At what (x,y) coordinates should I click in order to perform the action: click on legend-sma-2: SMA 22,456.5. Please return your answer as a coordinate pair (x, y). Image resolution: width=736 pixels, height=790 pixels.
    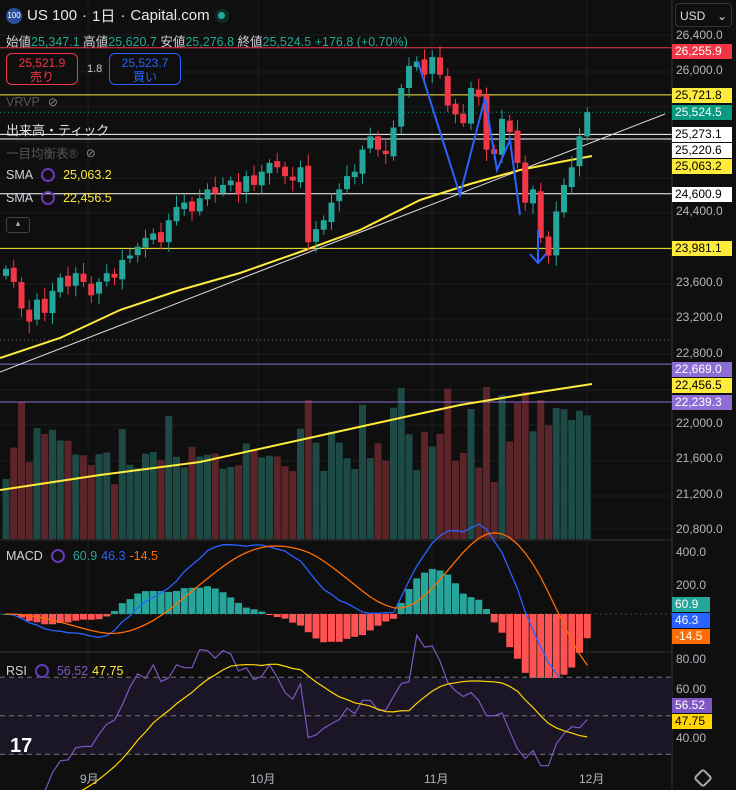
    Looking at the image, I should click on (59, 198).